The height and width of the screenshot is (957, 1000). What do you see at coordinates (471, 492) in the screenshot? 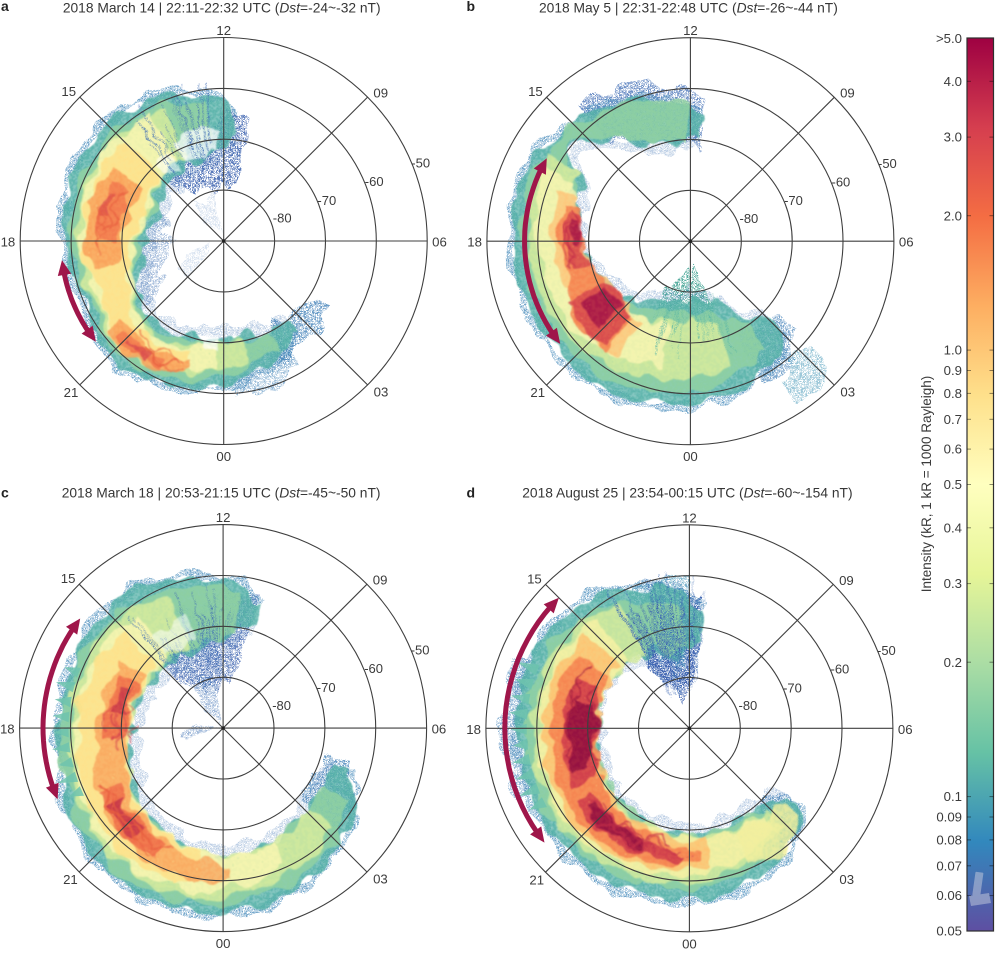
I see `svg-text: d` at bounding box center [471, 492].